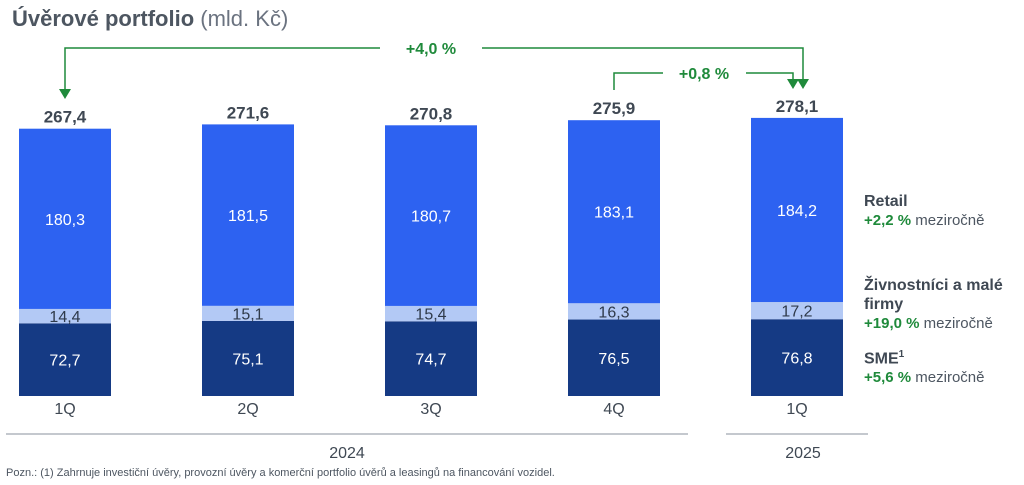 The image size is (1024, 485). Describe the element at coordinates (924, 211) in the screenshot. I see `legend-retail: Retail +2,2 % meziročně` at that location.